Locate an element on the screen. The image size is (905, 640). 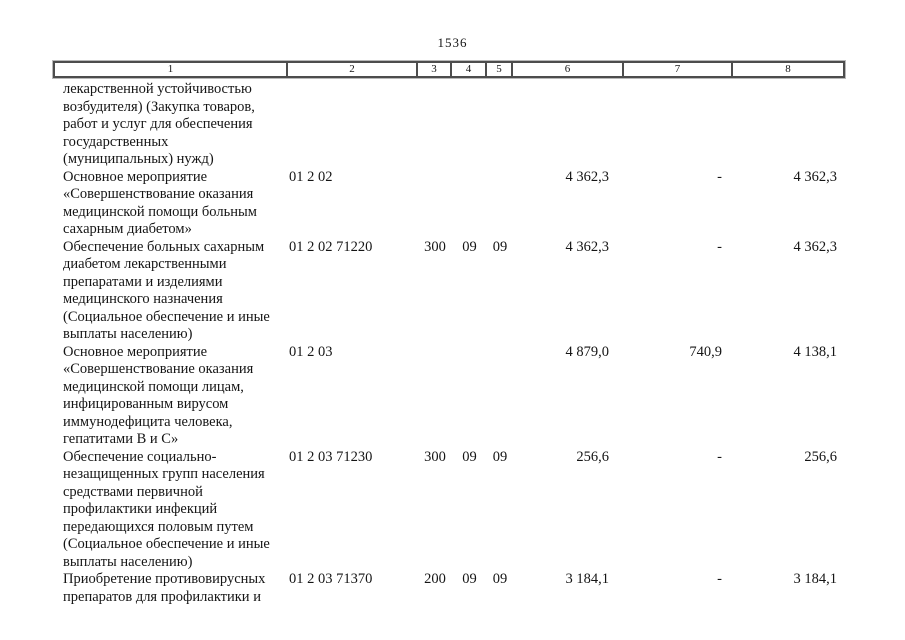
target-code-cell: 01 2 02 is located at coordinates (311, 176).